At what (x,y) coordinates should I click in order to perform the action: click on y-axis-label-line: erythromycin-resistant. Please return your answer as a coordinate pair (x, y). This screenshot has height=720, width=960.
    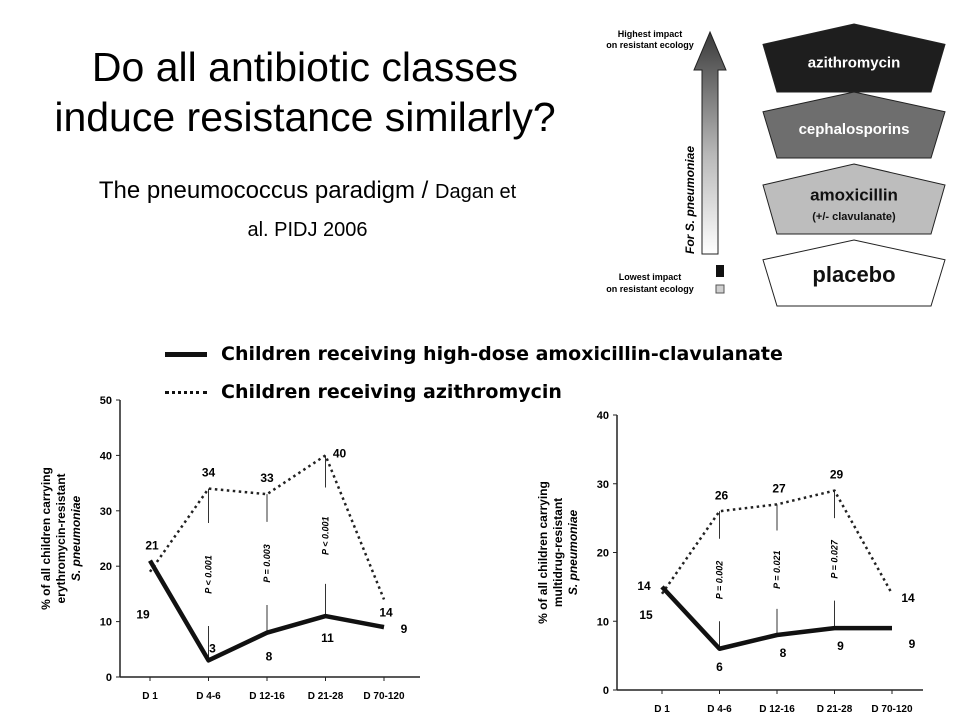
    Looking at the image, I should click on (61, 538).